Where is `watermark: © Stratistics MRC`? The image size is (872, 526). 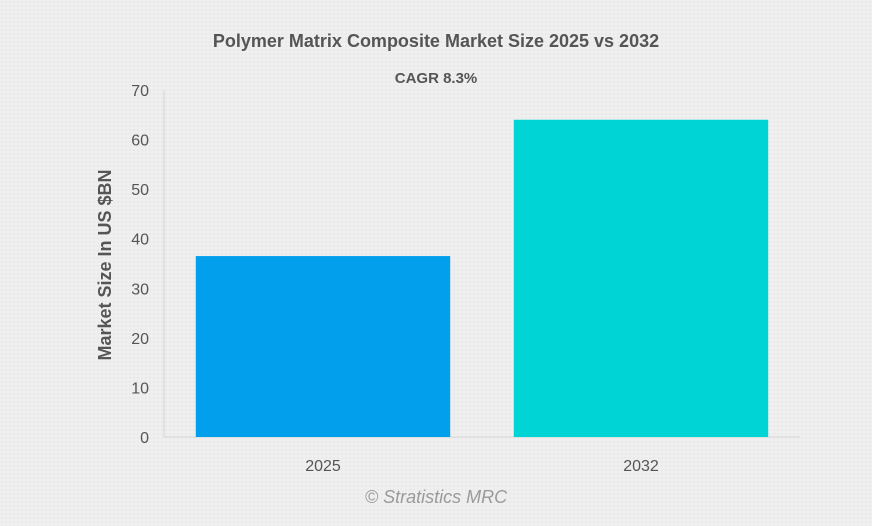
watermark: © Stratistics MRC is located at coordinates (436, 497).